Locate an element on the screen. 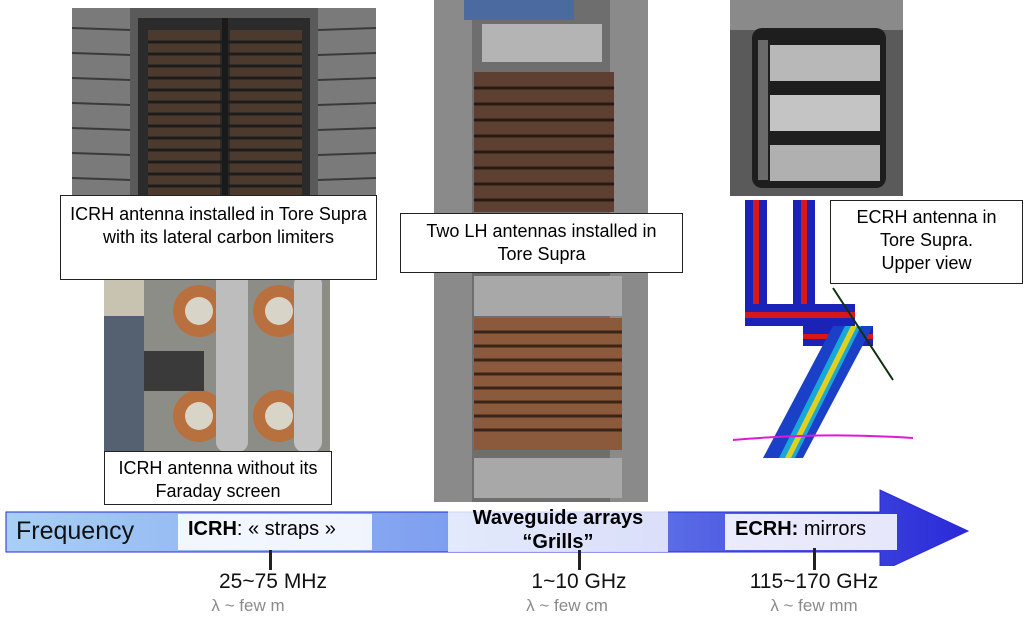  tick-label-wavelength-lh: λ ~ few cm is located at coordinates (567, 605).